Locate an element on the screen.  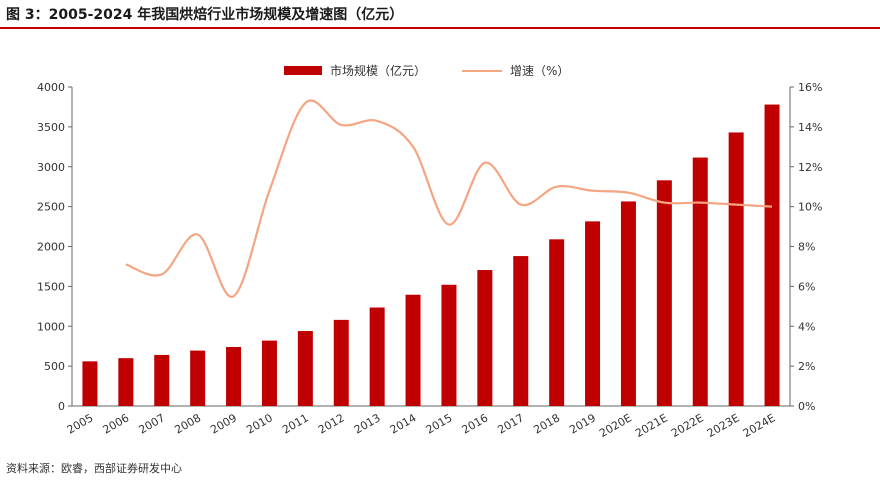
bar-2021E is located at coordinates (664, 293).